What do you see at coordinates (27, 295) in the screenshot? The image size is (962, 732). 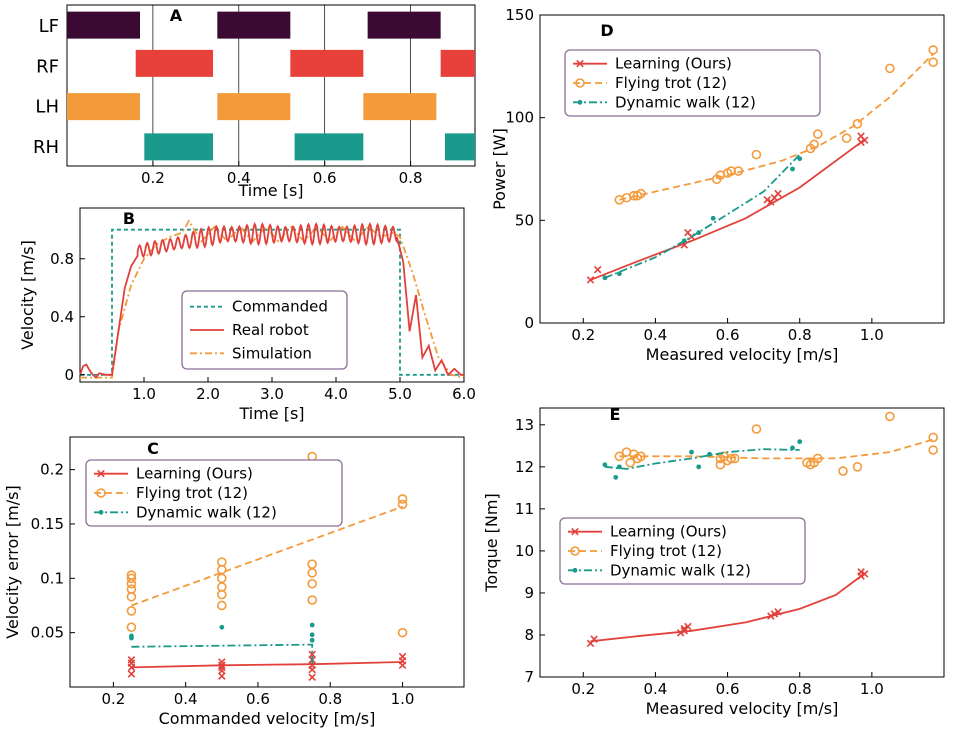 I see `y-axis-label: Velocity [m/s]` at bounding box center [27, 295].